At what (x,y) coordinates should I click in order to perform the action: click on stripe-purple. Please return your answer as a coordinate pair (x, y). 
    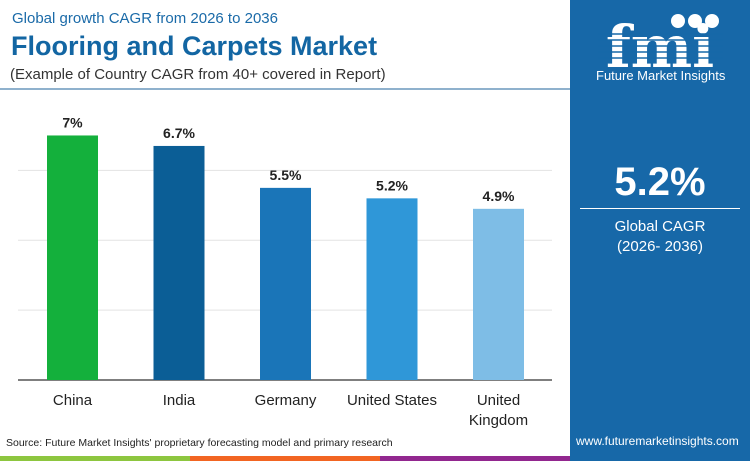
    Looking at the image, I should click on (475, 458).